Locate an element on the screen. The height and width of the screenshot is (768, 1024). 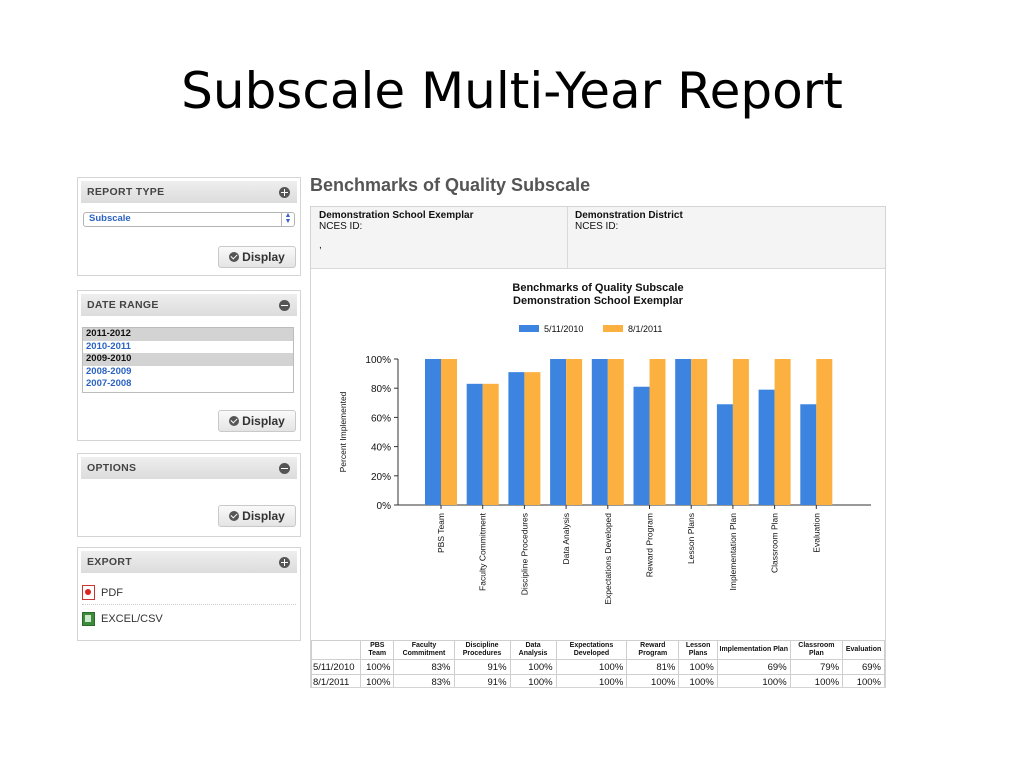
options-display-button: Display is located at coordinates (257, 516).